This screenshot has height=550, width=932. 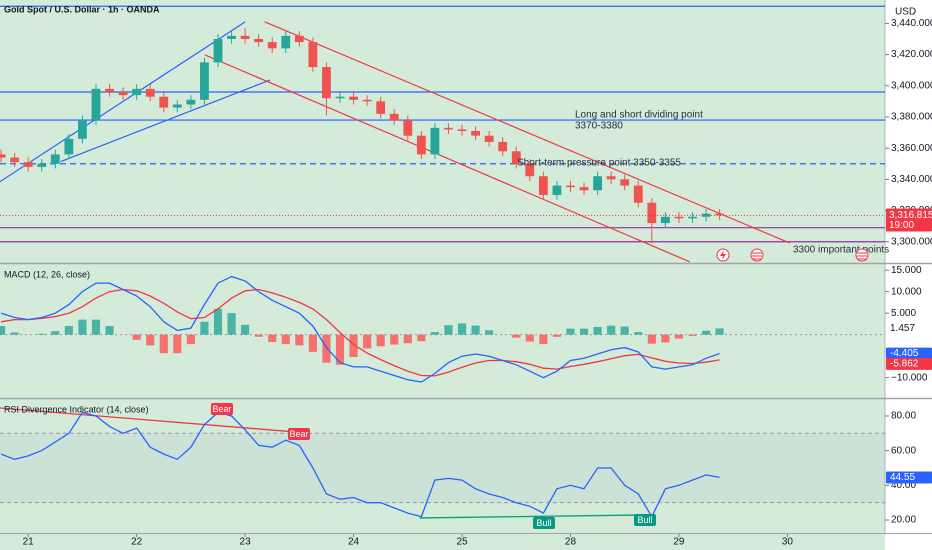 What do you see at coordinates (911, 54) in the screenshot?
I see `y-tick-label: 3,420.000` at bounding box center [911, 54].